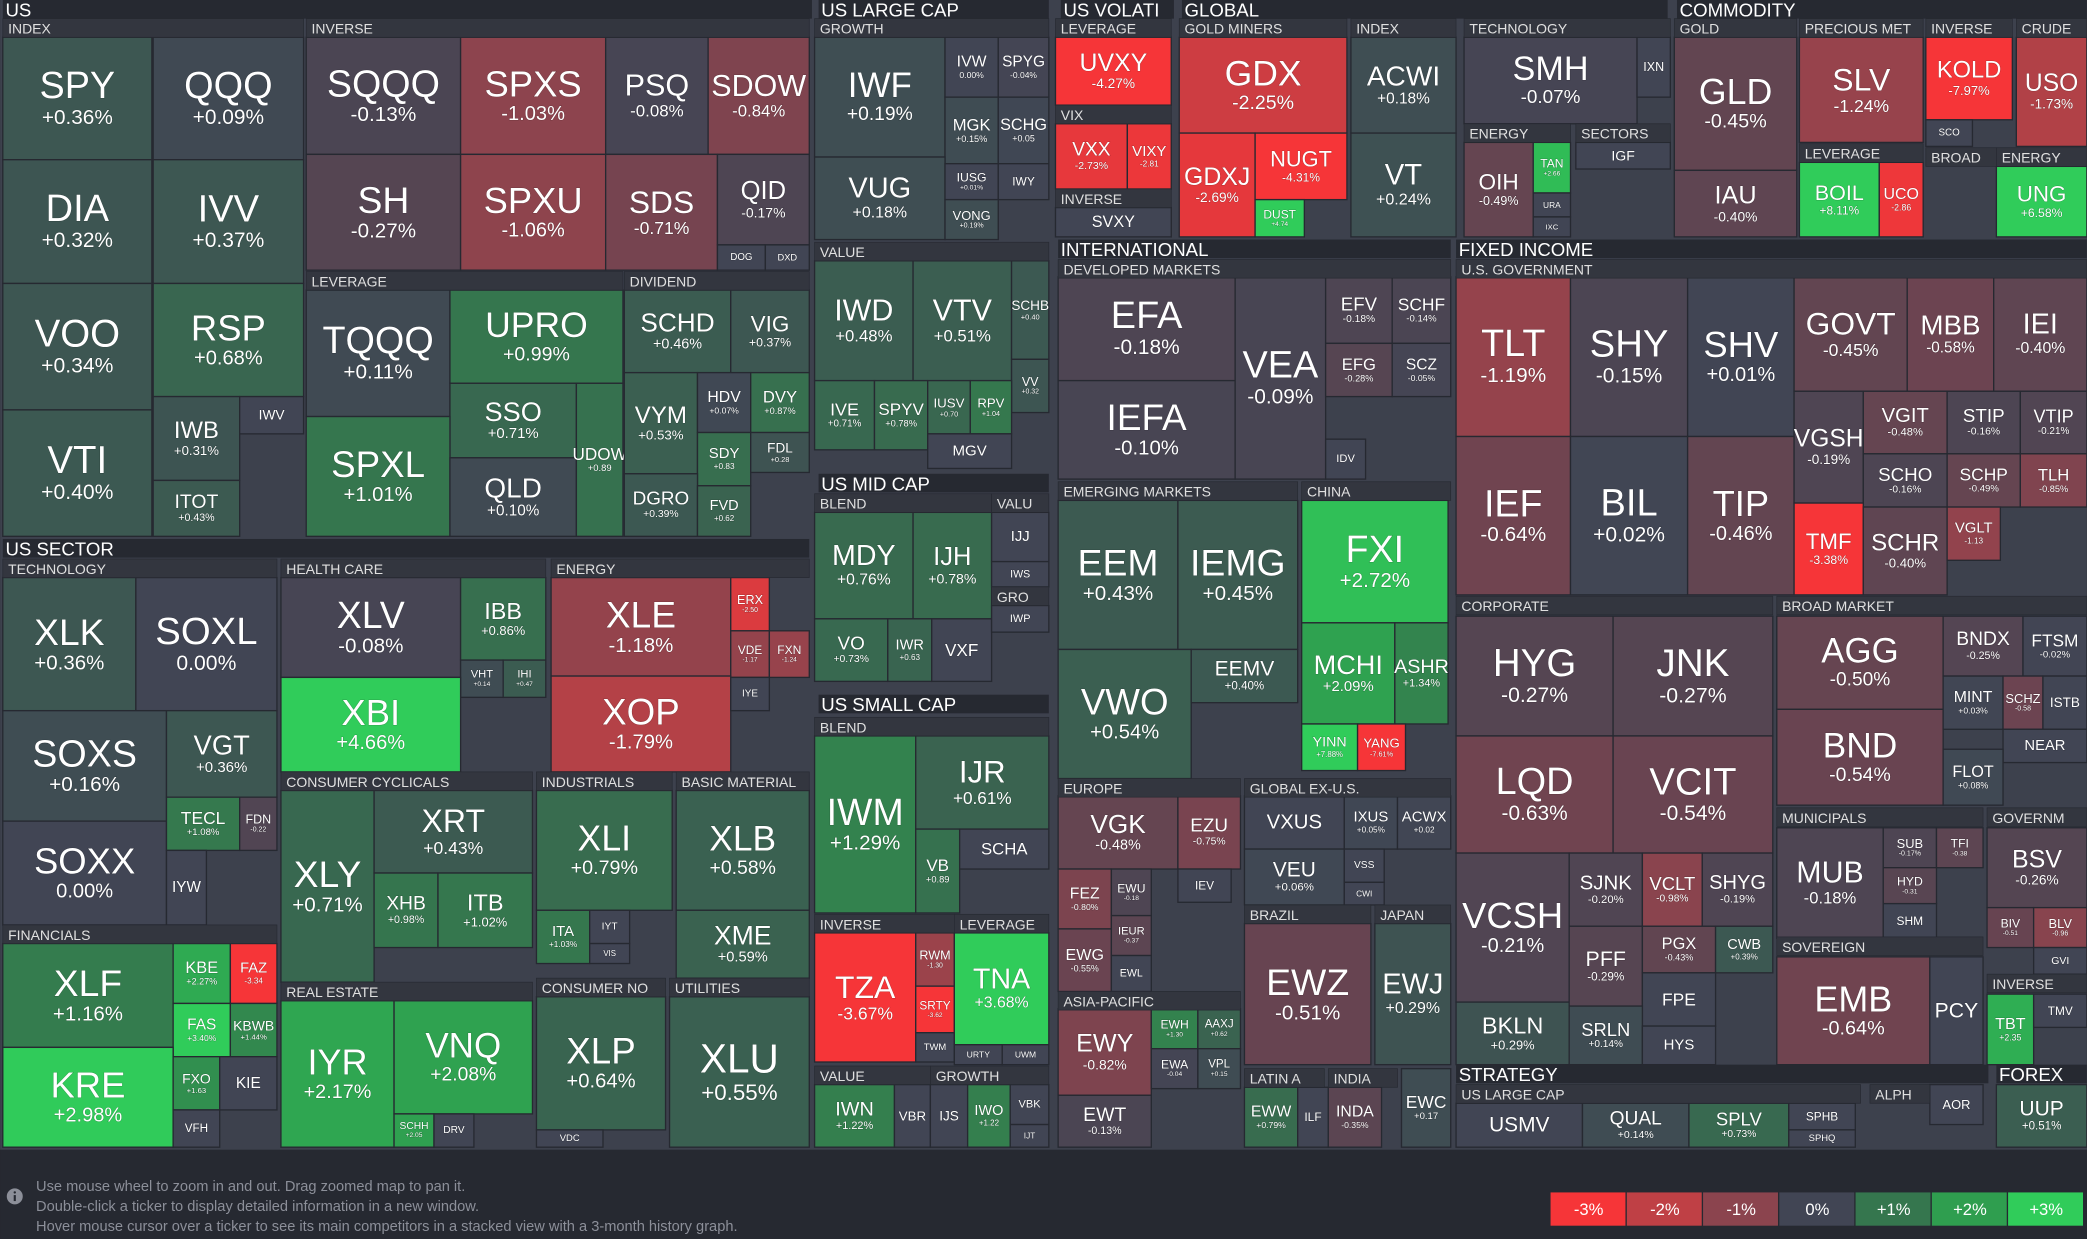 Image resolution: width=2087 pixels, height=1239 pixels. Describe the element at coordinates (1023, 130) in the screenshot. I see `ticker-tile: SCHG+0.05` at that location.